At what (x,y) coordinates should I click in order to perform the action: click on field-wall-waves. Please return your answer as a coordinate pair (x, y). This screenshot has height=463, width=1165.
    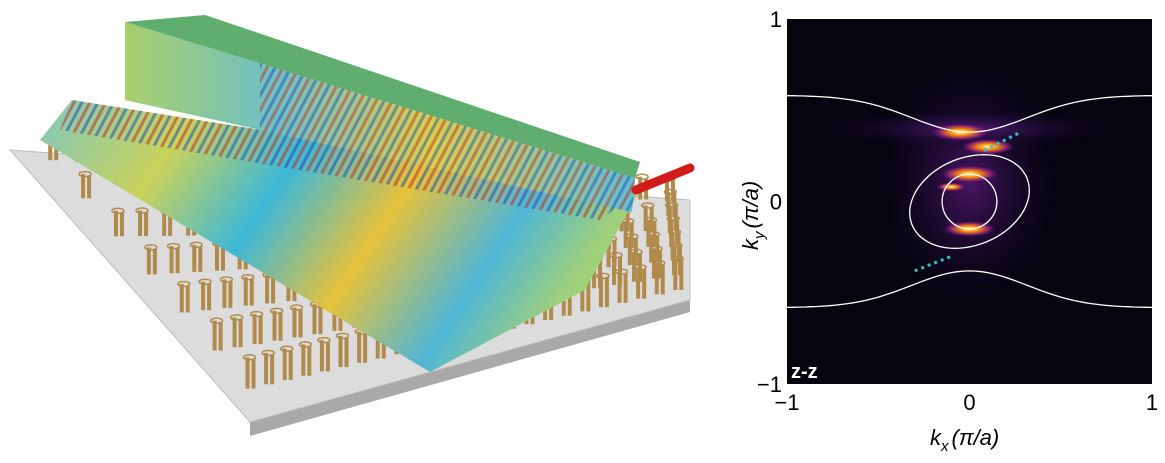
    Looking at the image, I should click on (447, 136).